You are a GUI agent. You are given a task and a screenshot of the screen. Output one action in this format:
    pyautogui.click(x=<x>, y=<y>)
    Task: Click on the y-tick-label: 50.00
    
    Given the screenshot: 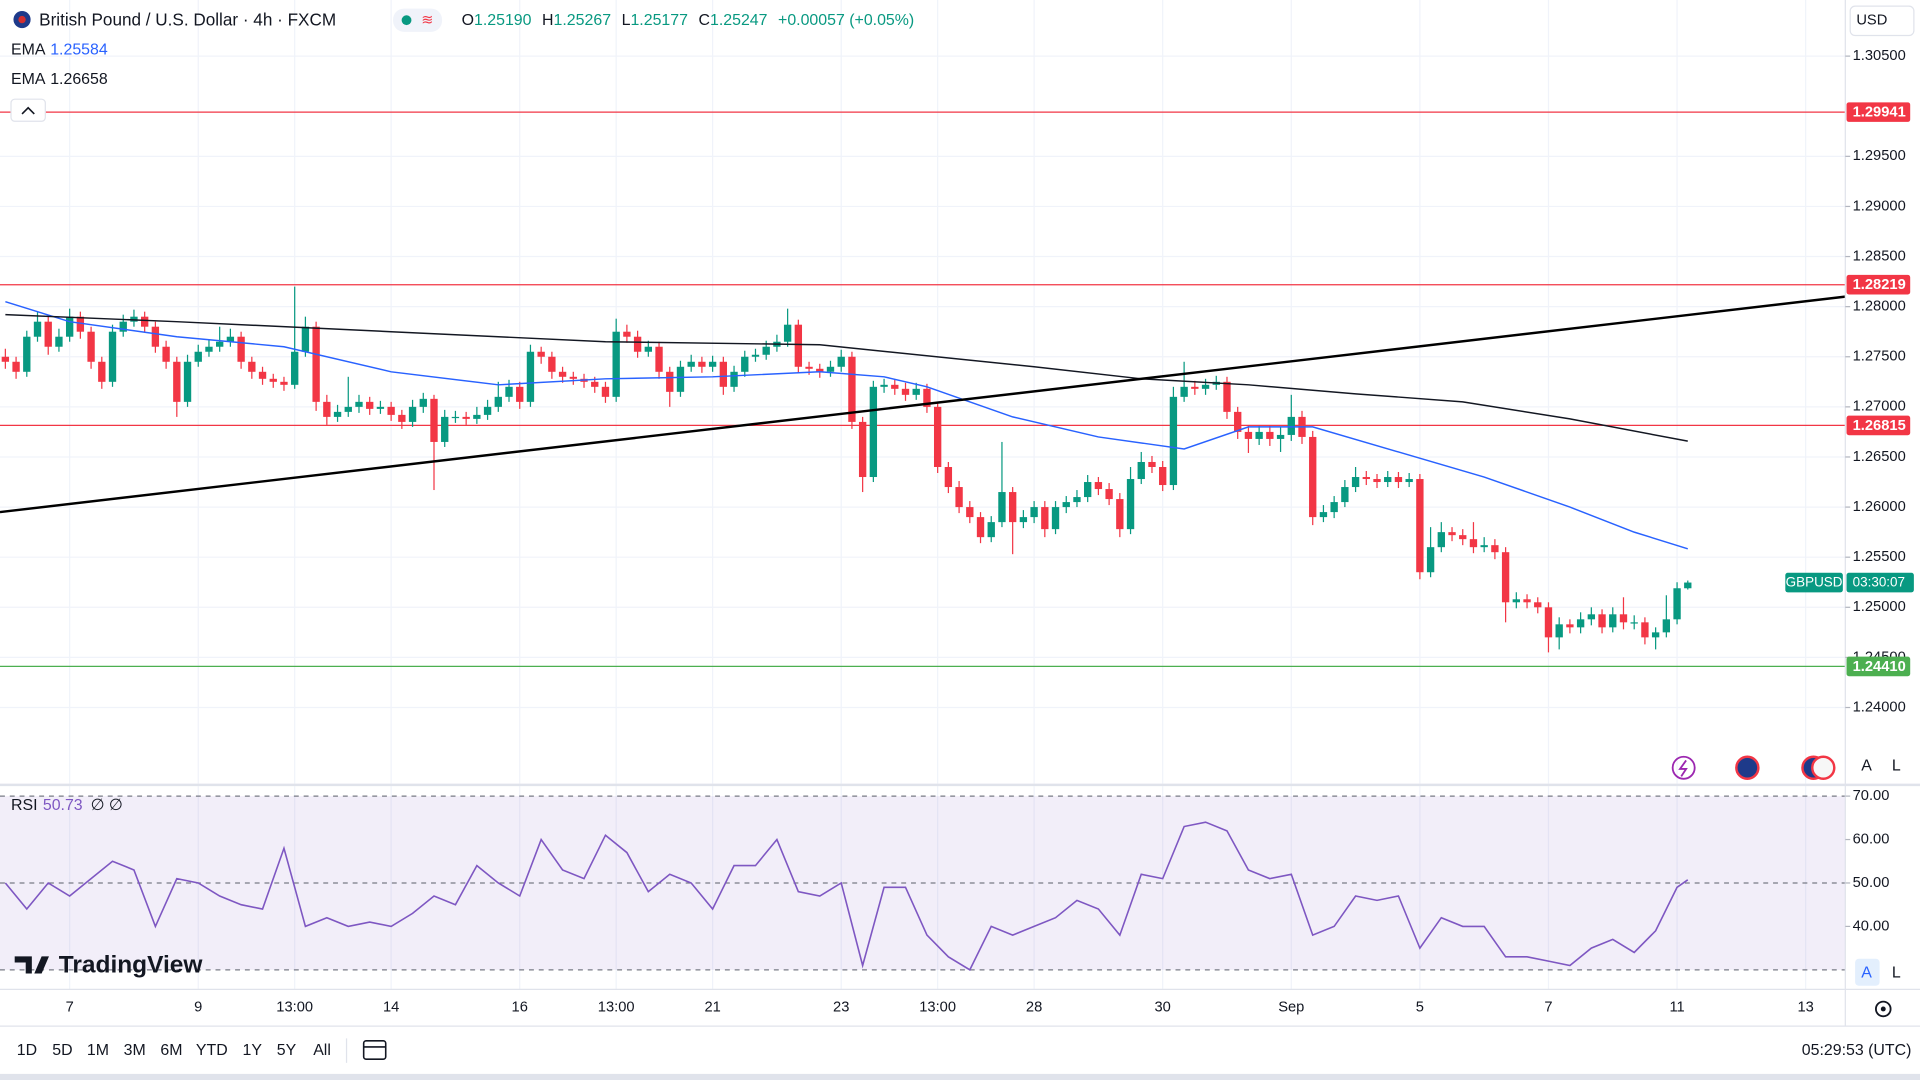 What is the action you would take?
    pyautogui.click(x=1871, y=883)
    